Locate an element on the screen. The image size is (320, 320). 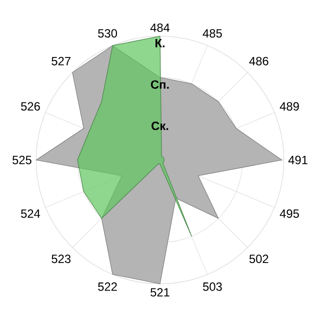
spoke-label: 523 is located at coordinates (61, 259).